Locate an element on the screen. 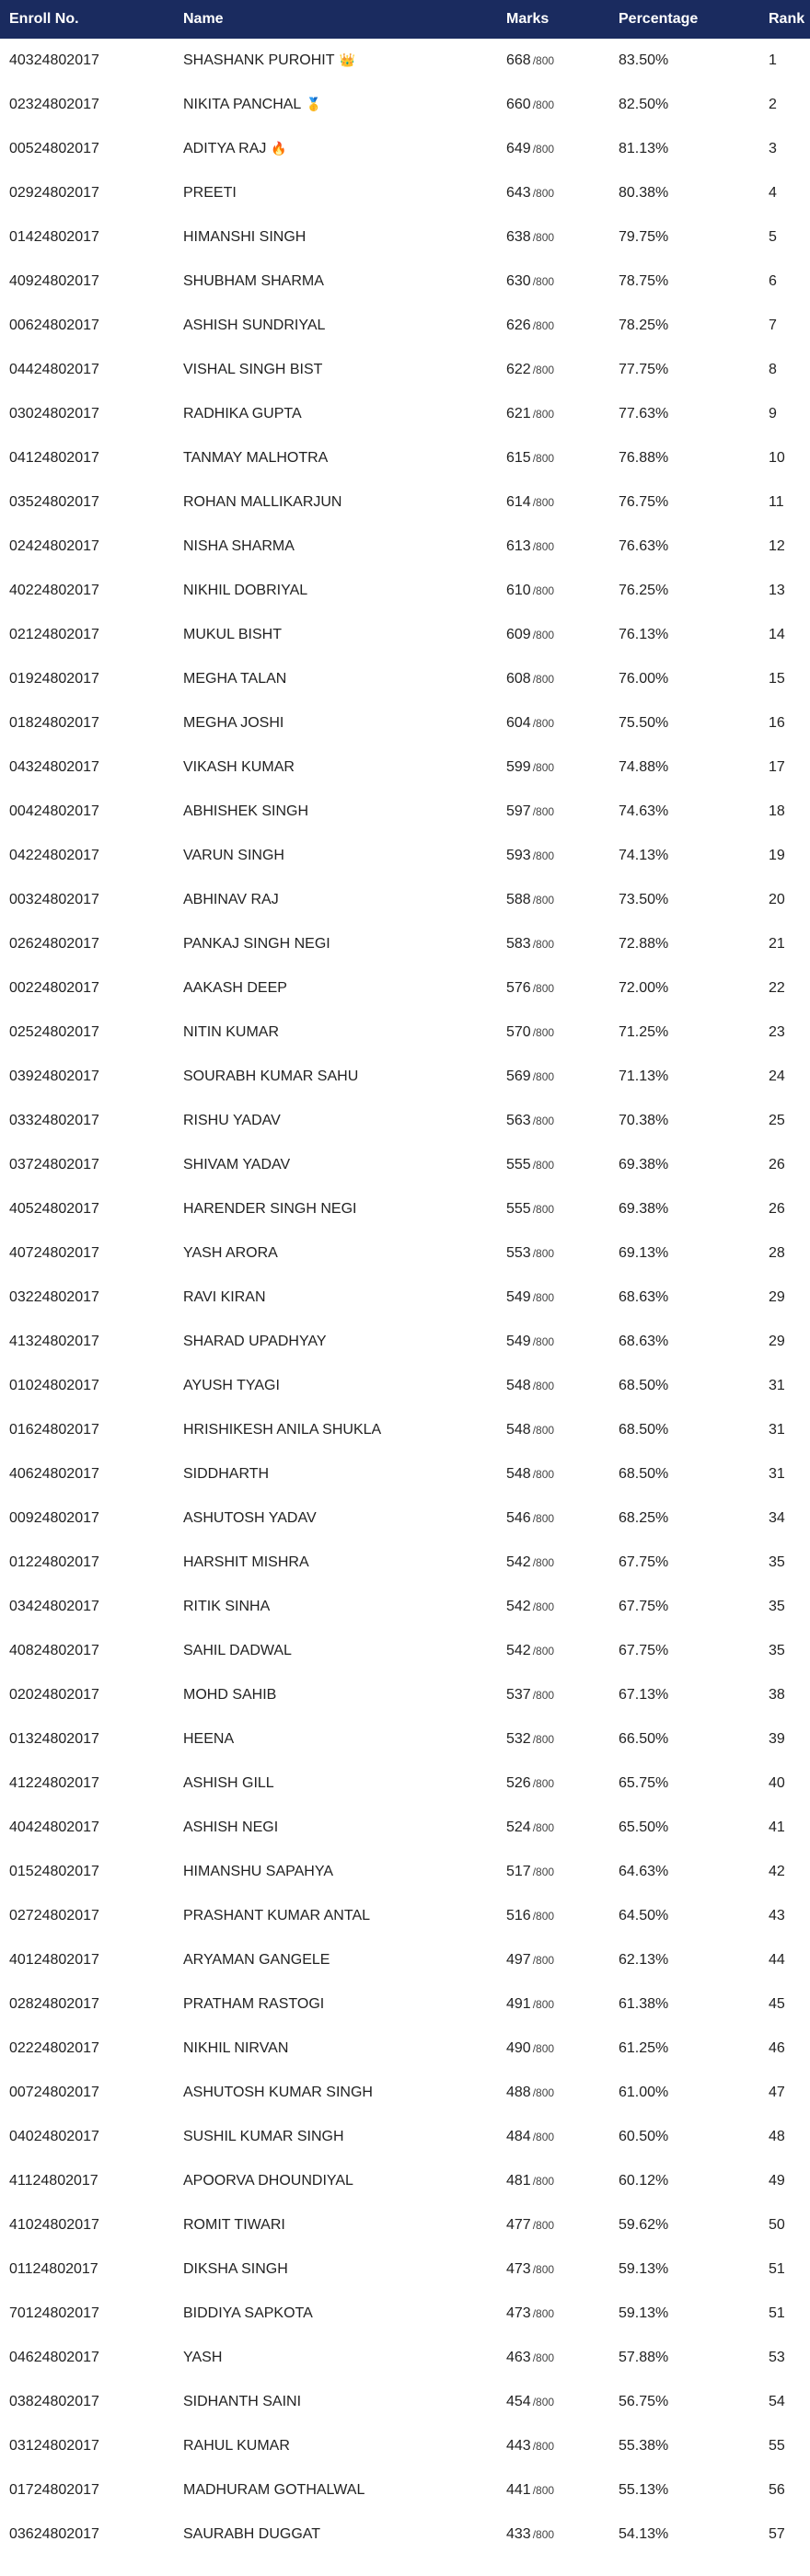 The height and width of the screenshot is (2576, 810). table-row: 00224802017 AAKASH DEEP 576/800 72.00% 22 is located at coordinates (405, 989).